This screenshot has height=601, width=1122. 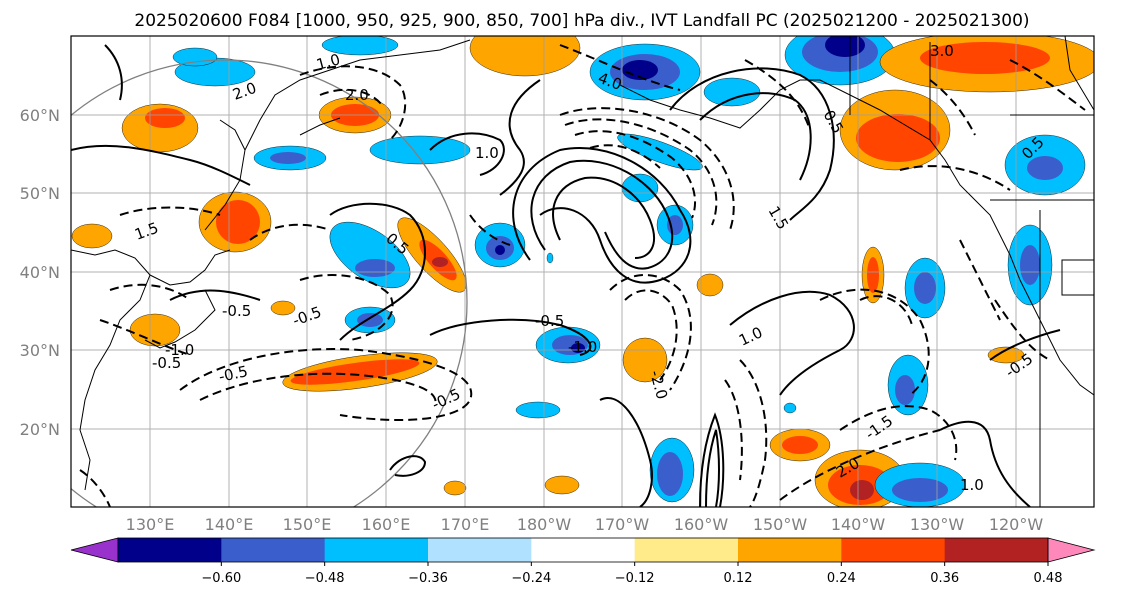 I want to click on lat-label: 20°N, so click(x=40, y=429).